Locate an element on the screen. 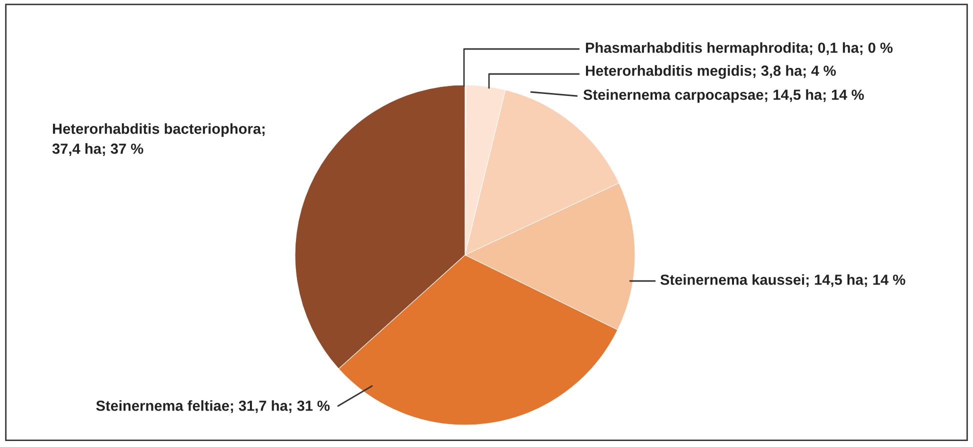  slice-label: Phasmarhabditis hermaphrodita; 0,1 ha; 0 % is located at coordinates (739, 49).